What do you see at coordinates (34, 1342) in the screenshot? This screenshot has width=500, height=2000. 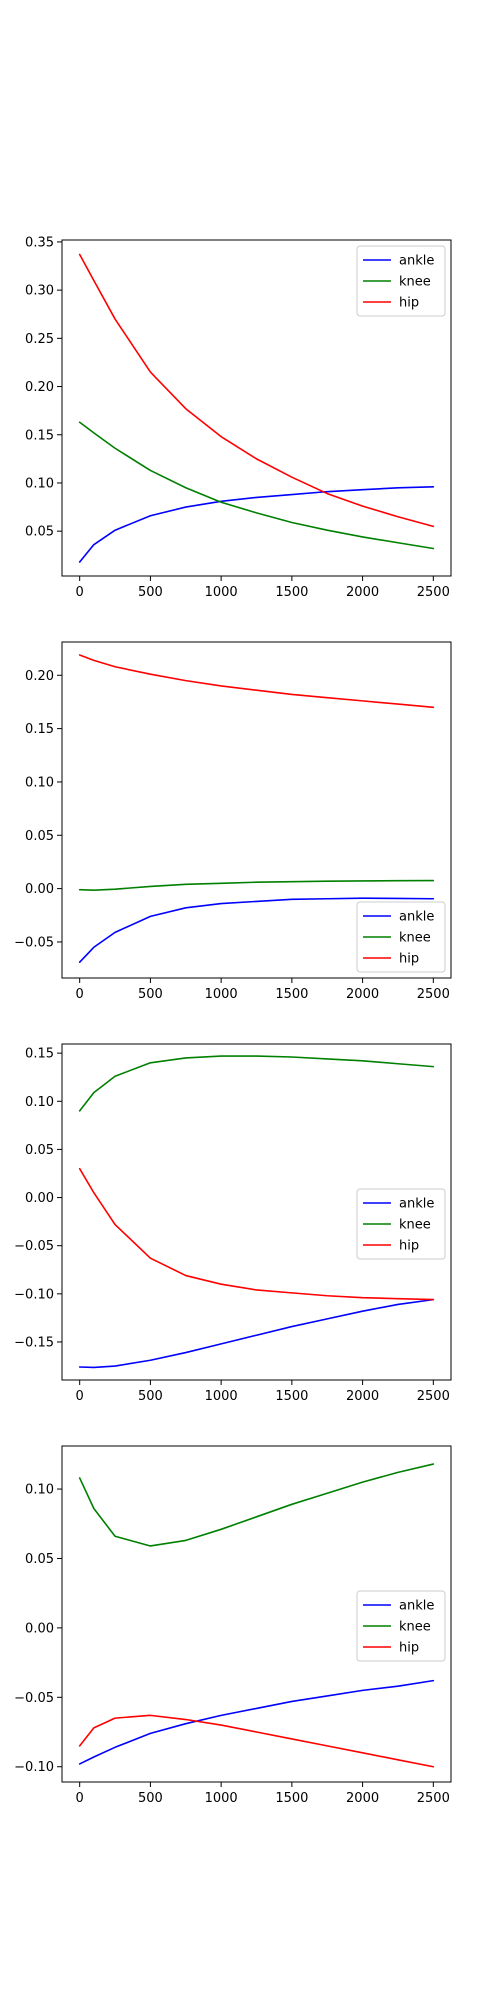 I see `y-tick-label: −0.15` at bounding box center [34, 1342].